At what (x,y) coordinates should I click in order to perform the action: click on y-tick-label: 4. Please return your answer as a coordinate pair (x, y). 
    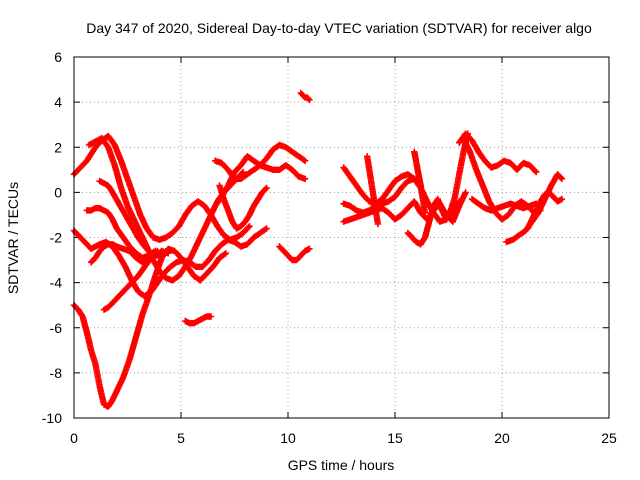
    Looking at the image, I should click on (58, 102).